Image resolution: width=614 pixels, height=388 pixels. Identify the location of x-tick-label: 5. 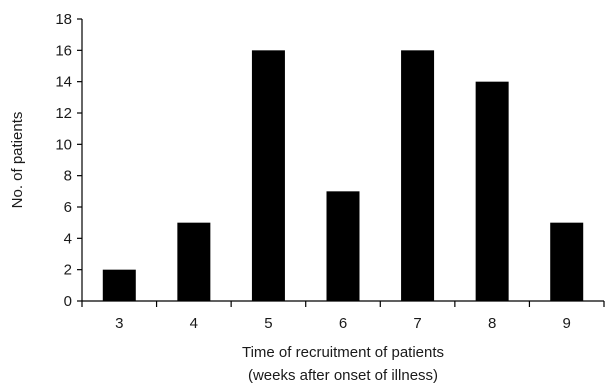
(268, 323).